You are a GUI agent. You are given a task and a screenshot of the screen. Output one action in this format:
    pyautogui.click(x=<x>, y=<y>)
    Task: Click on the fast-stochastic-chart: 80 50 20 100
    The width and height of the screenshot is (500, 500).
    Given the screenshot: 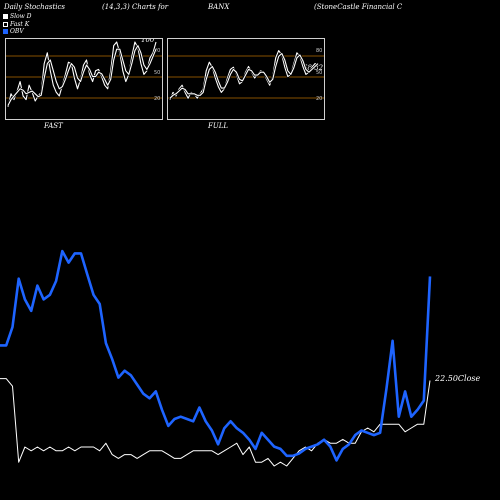 What is the action you would take?
    pyautogui.click(x=84, y=72)
    